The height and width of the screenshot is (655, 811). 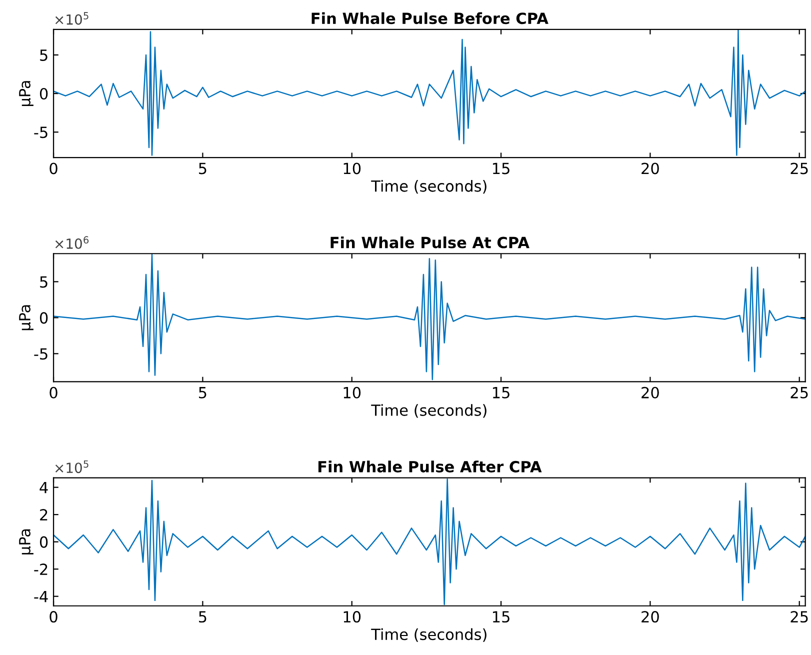 I want to click on text: ×10$^{6}$, so click(x=72, y=242).